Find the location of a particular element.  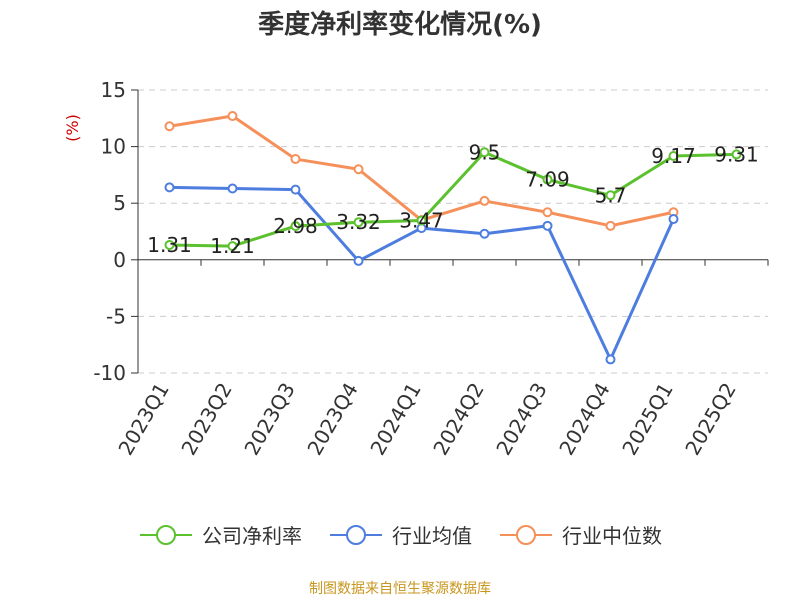

data-label-0-4: 3.47 is located at coordinates (421, 221).